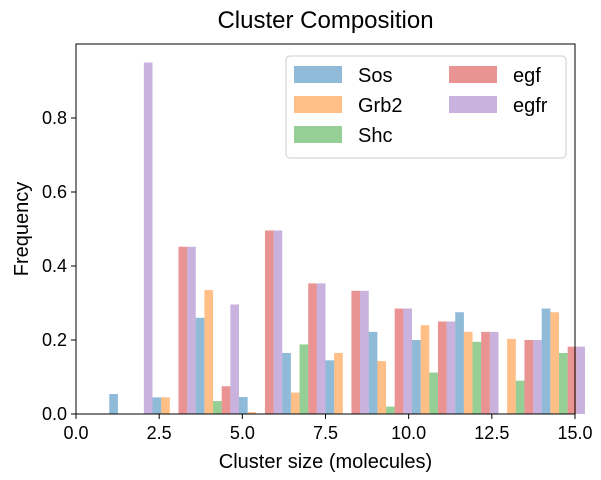 The image size is (601, 480). What do you see at coordinates (375, 76) in the screenshot?
I see `legend-label-sos: Sos` at bounding box center [375, 76].